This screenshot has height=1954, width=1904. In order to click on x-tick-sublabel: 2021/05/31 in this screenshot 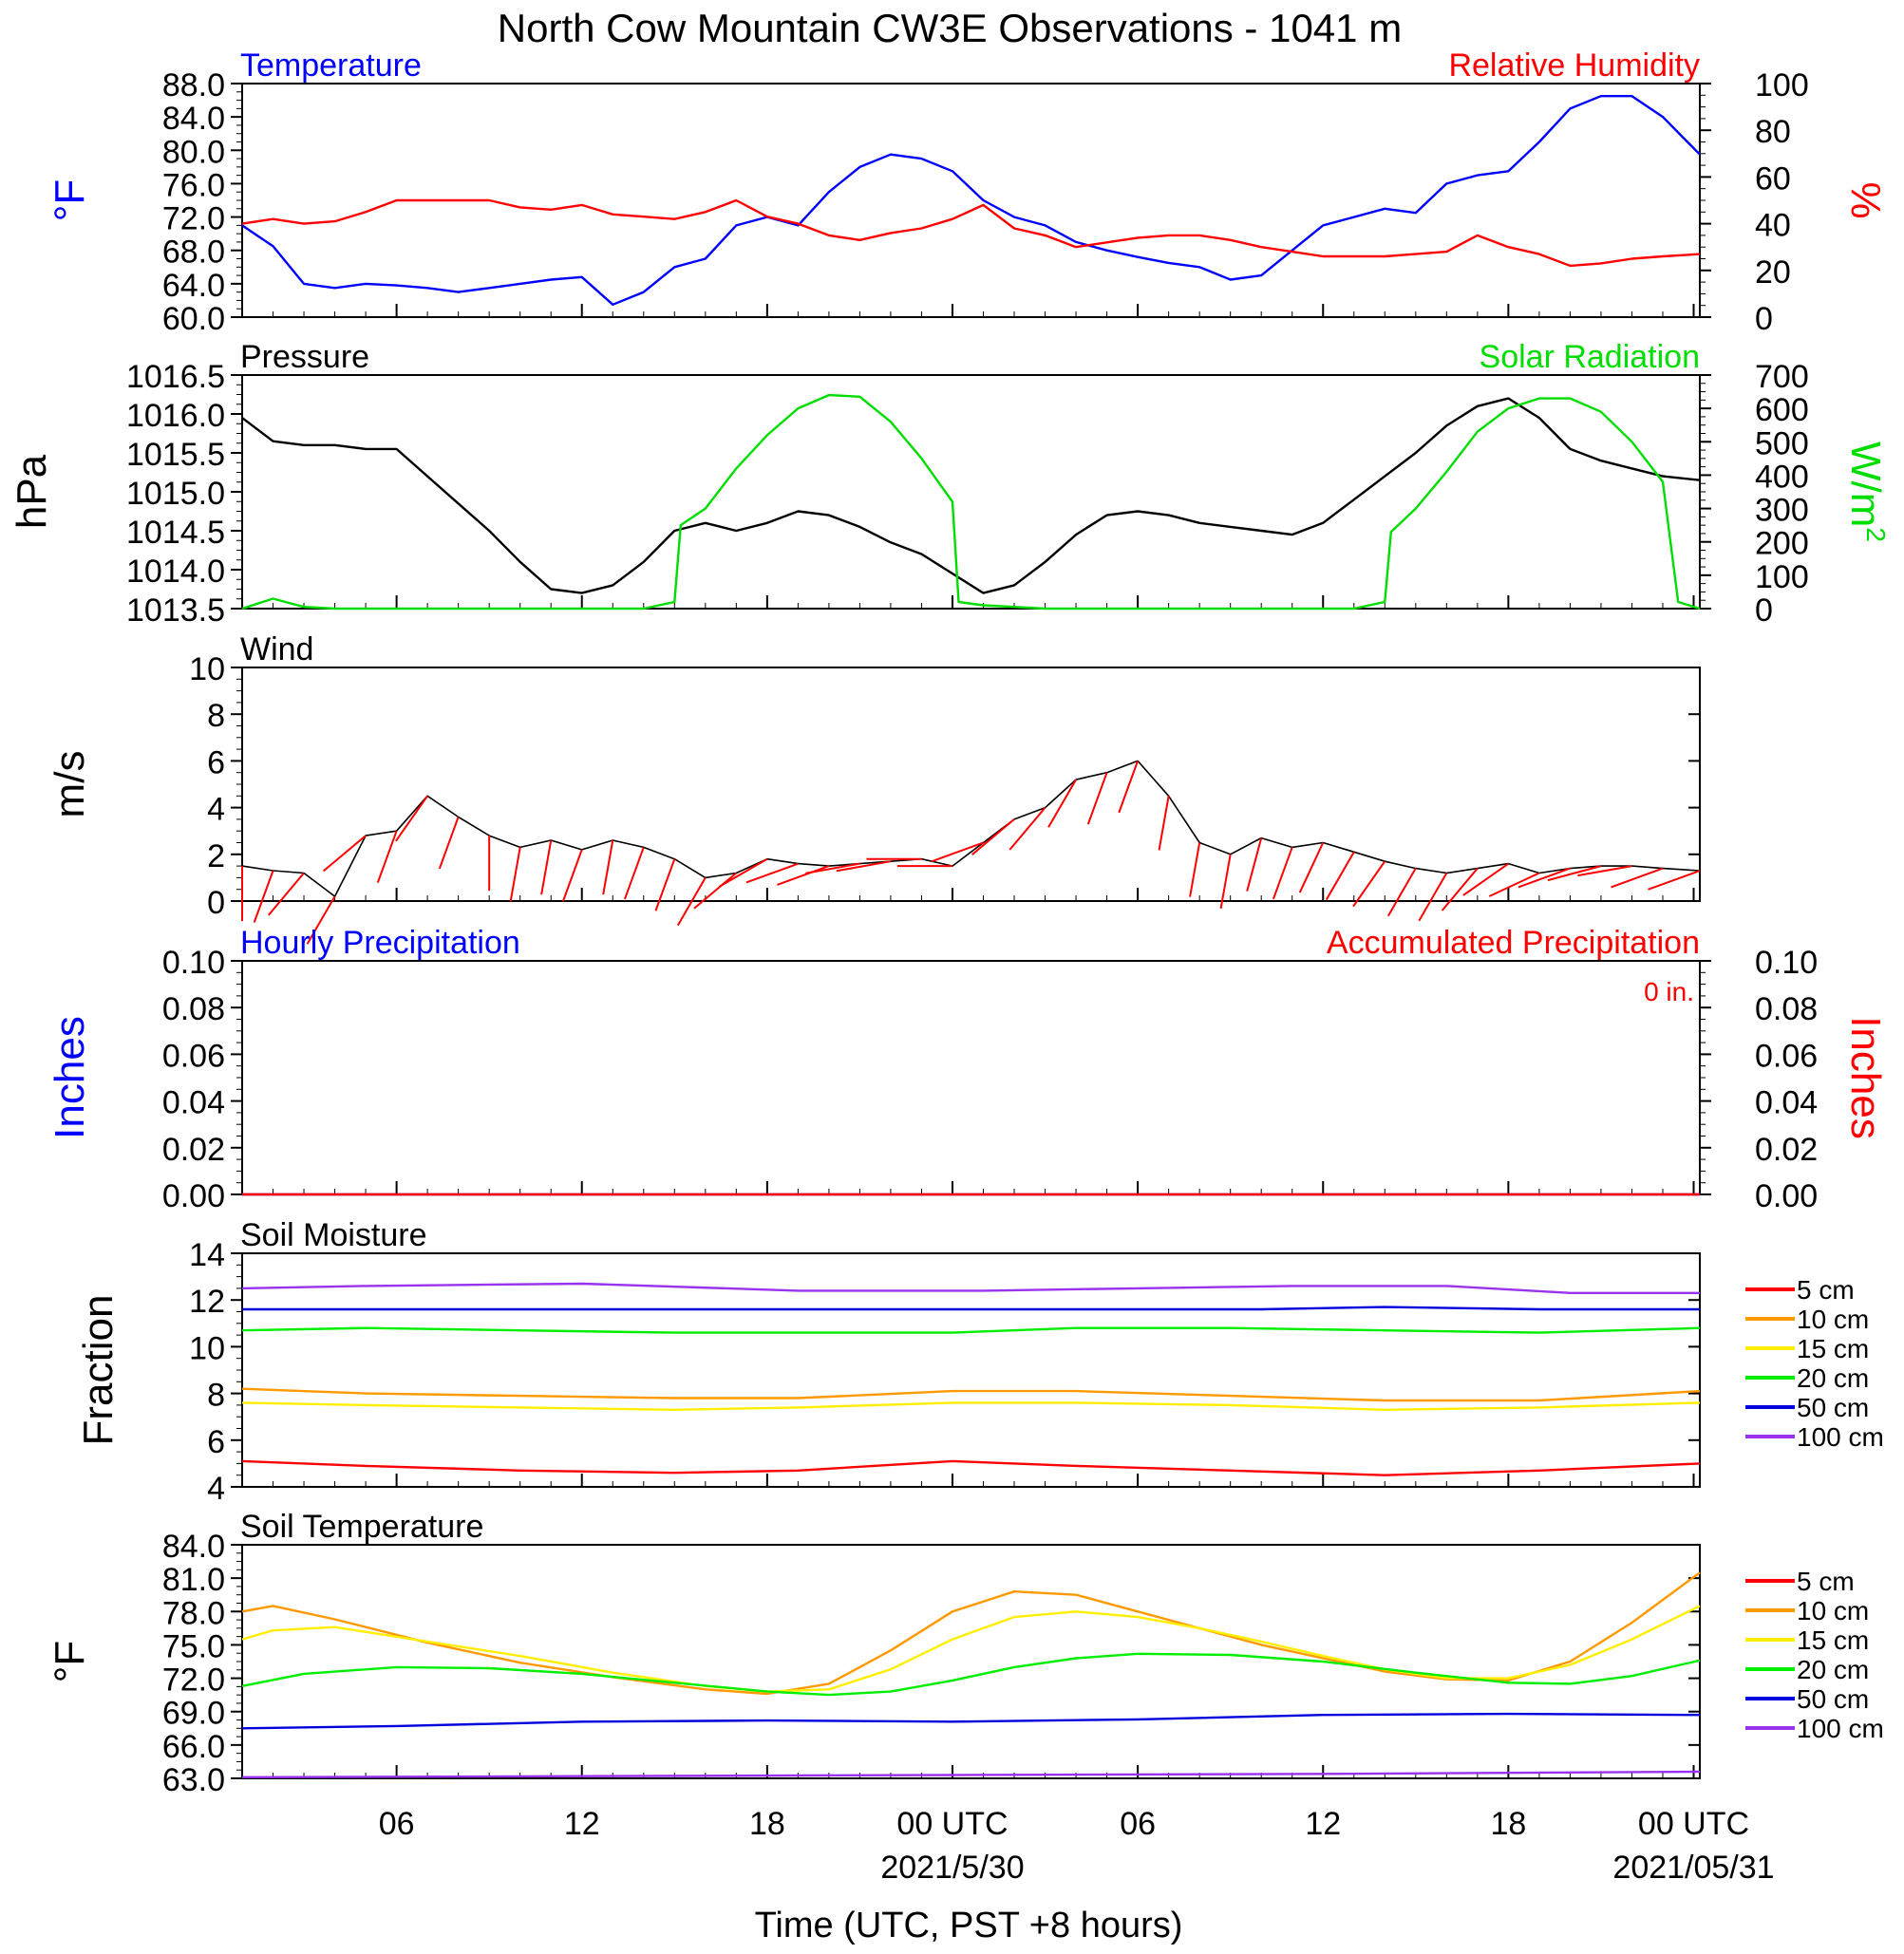, I will do `click(1693, 1868)`.